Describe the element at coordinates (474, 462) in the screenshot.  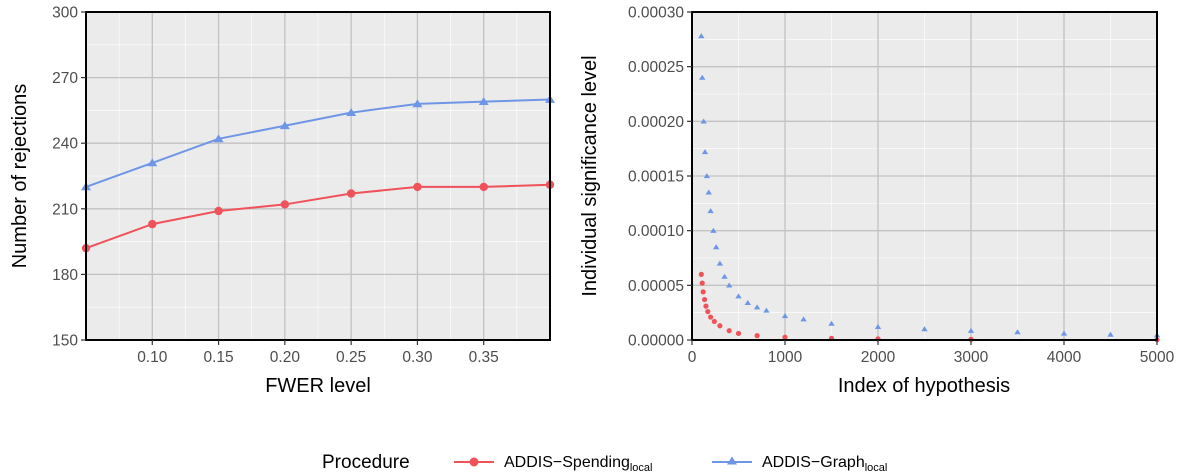
I see `legend-key-circle-icon` at that location.